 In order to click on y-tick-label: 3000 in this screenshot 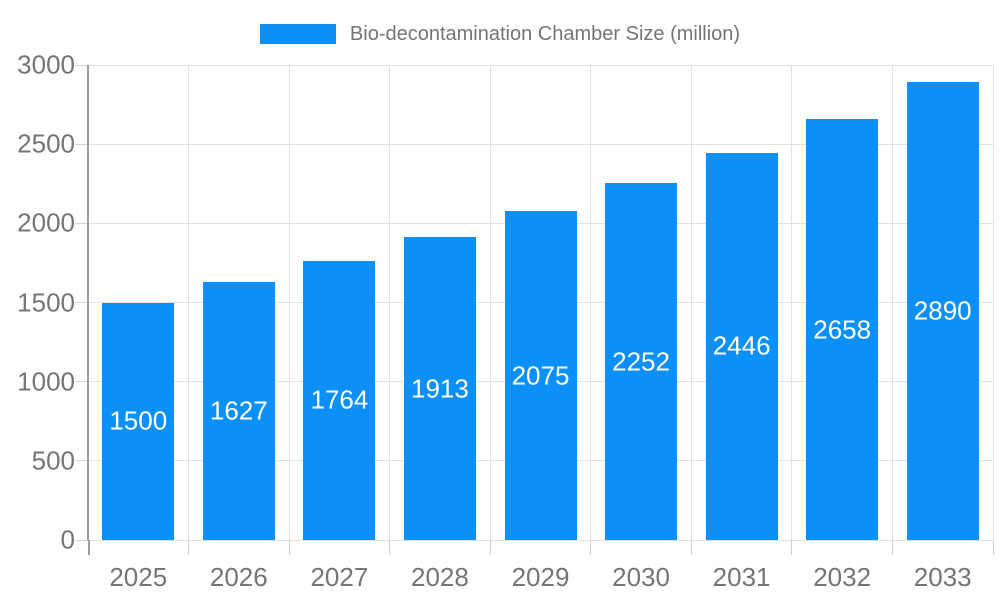, I will do `click(46, 64)`.